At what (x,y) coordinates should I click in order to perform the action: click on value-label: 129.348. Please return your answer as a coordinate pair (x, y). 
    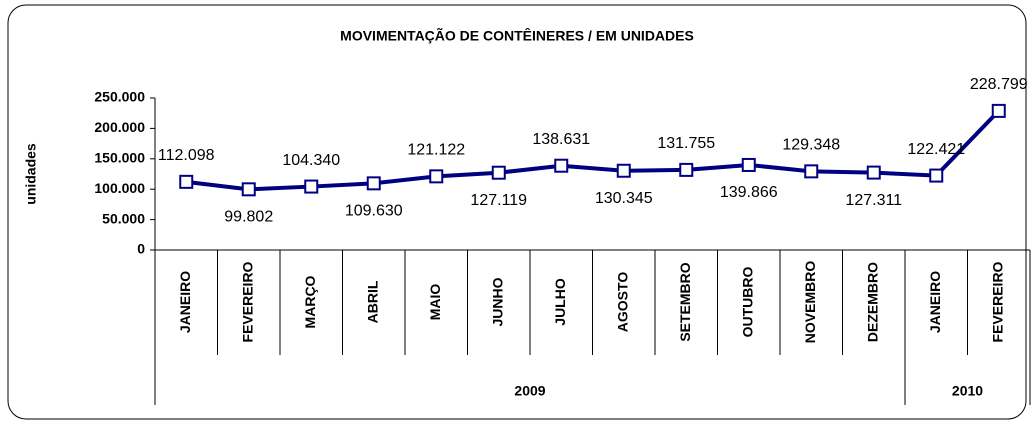
    Looking at the image, I should click on (811, 145).